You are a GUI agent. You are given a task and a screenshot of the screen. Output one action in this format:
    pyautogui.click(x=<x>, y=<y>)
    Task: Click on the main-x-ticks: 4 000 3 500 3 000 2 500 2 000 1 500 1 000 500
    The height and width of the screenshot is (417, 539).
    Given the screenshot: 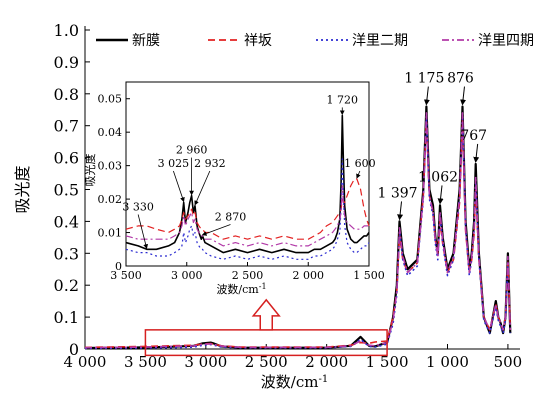 What is the action you would take?
    pyautogui.click(x=293, y=357)
    